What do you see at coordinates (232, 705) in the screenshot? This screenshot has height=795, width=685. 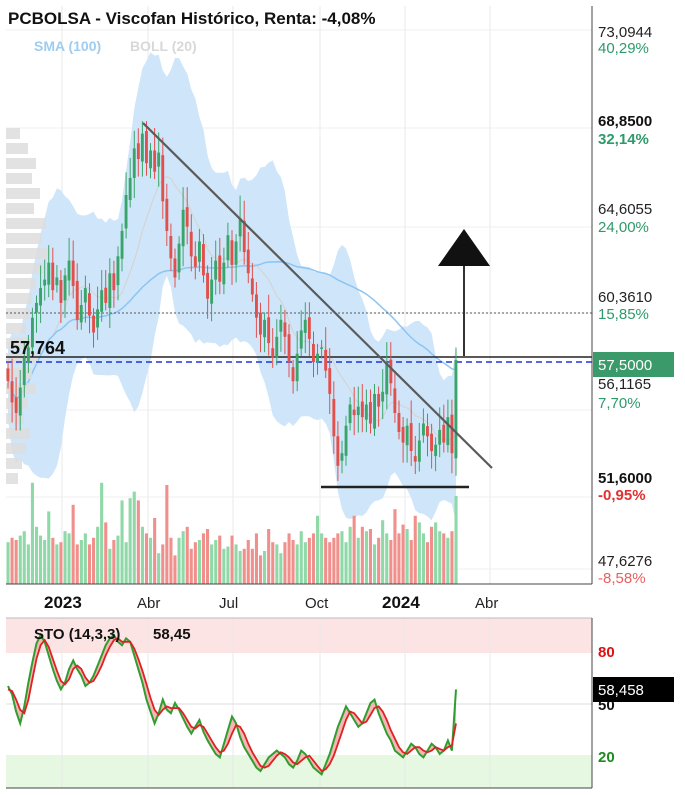 I see `sto-d-line` at bounding box center [232, 705].